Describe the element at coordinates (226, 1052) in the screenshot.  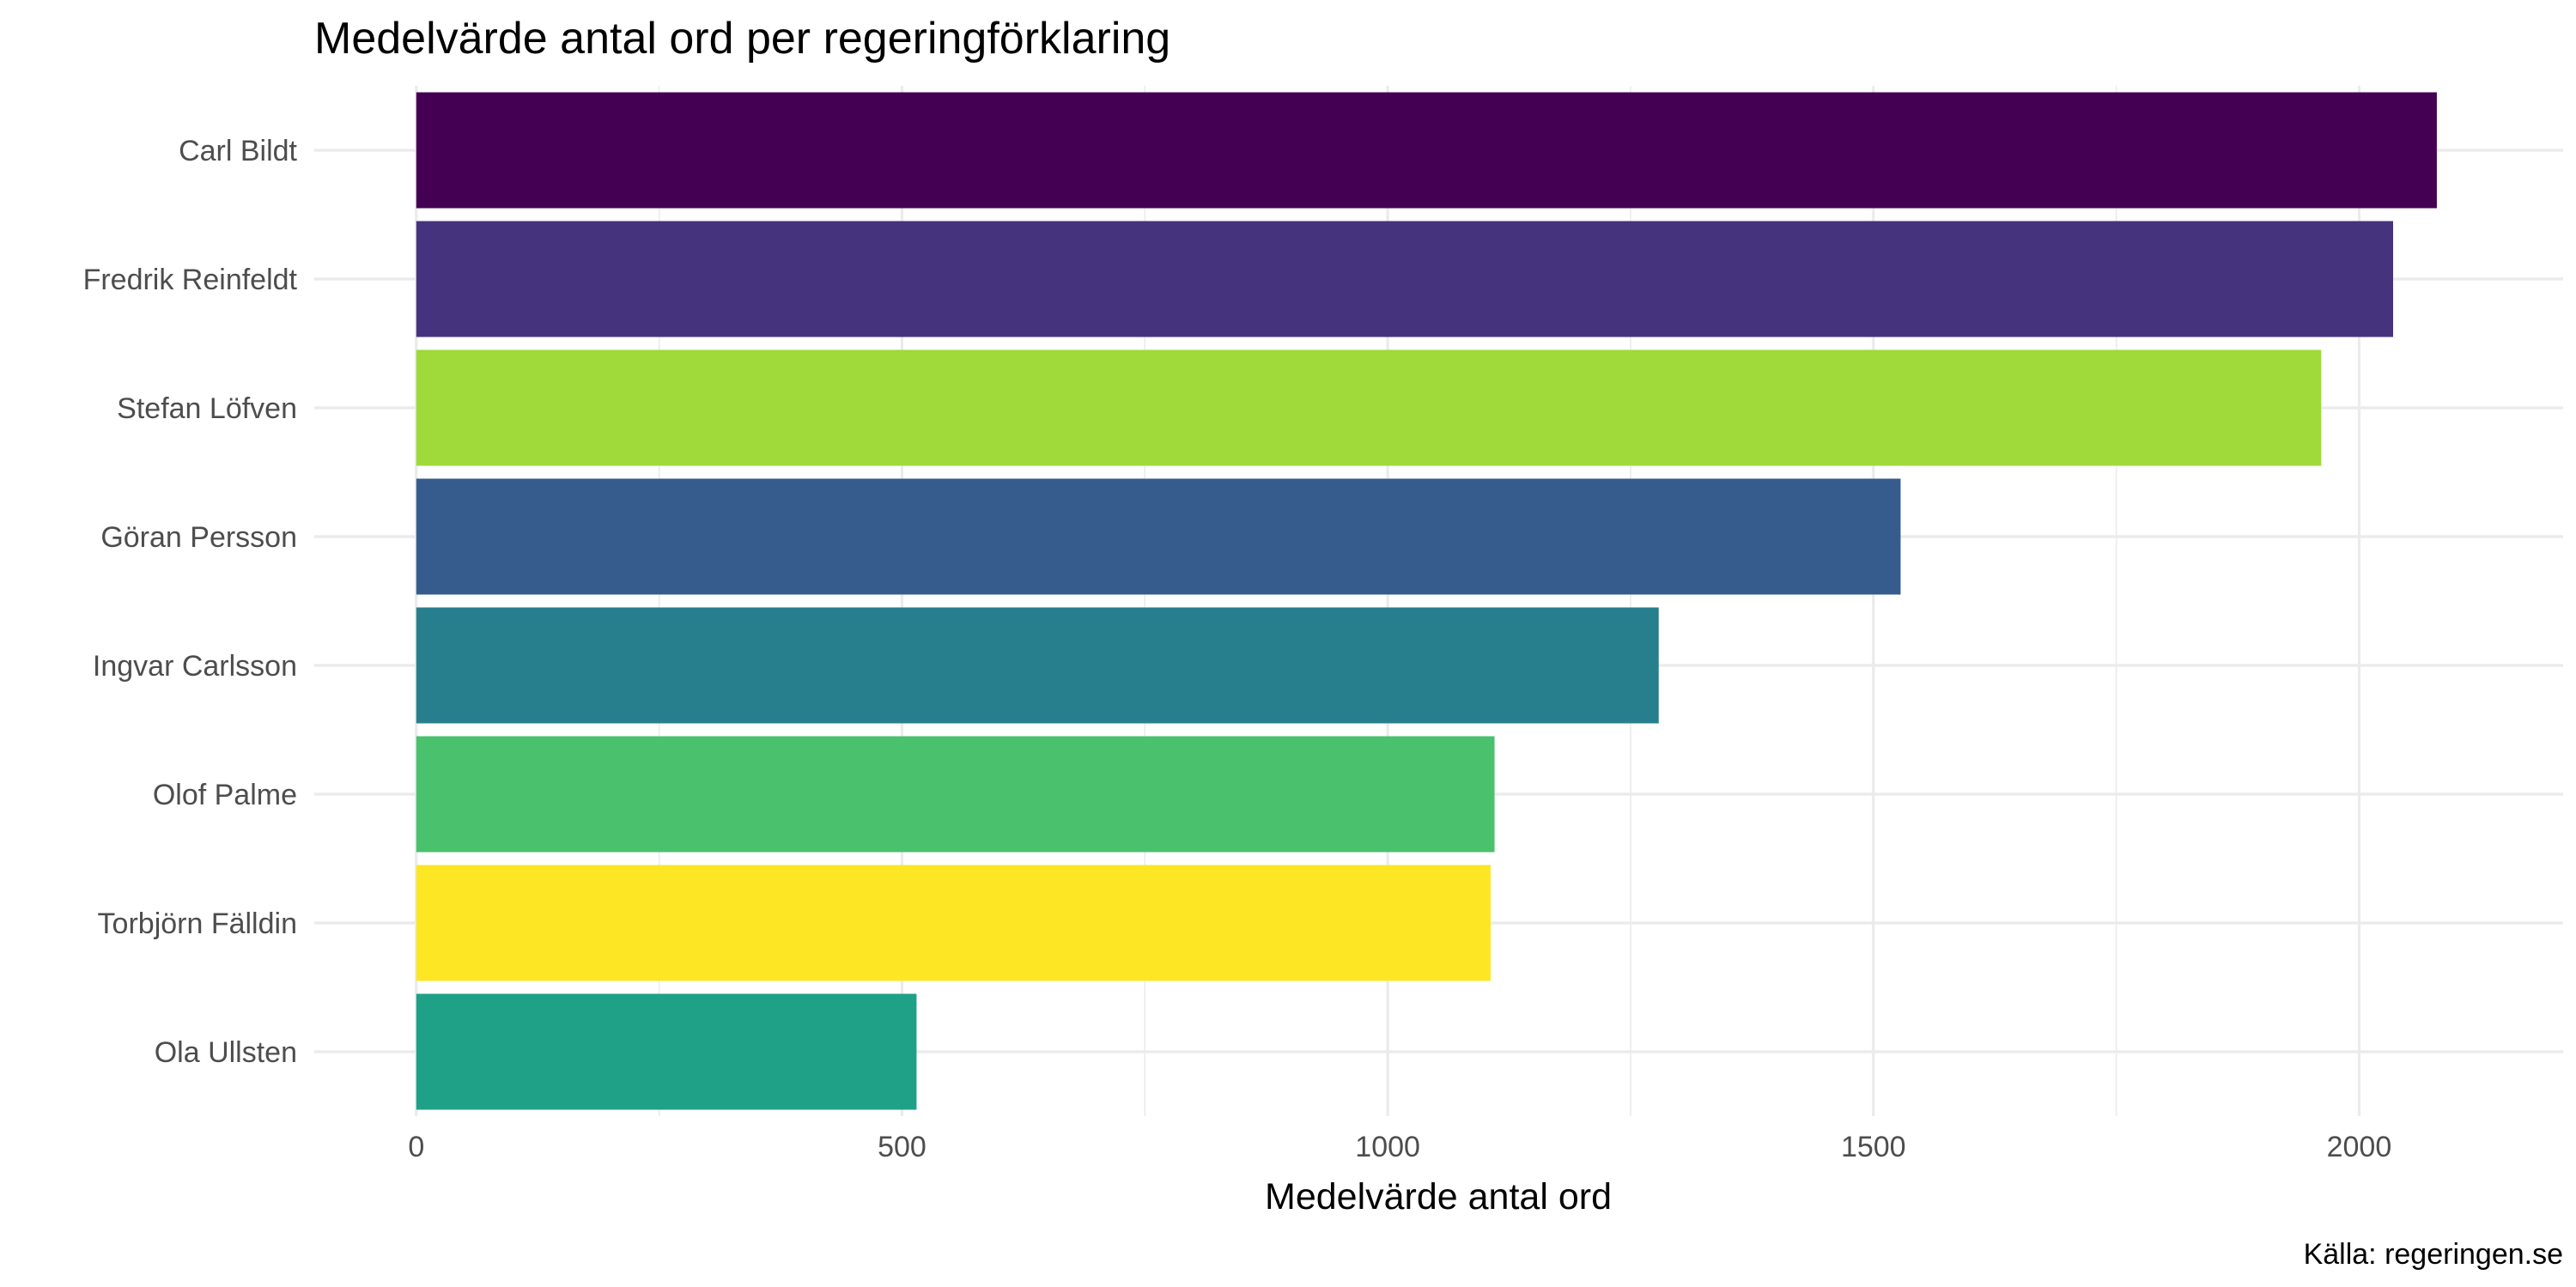
I see `y-tick-label: Ola Ullsten` at that location.